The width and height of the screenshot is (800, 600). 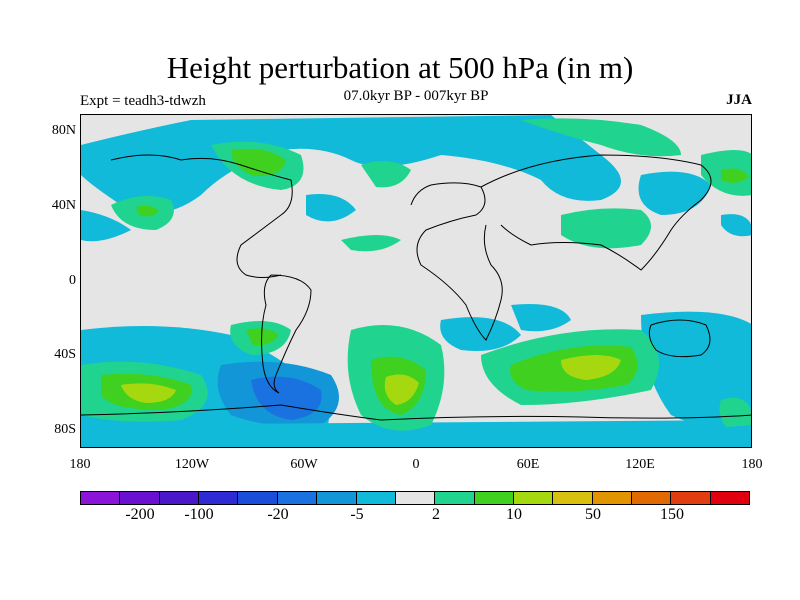 What do you see at coordinates (416, 412) in the screenshot?
I see `antarctica-coast` at bounding box center [416, 412].